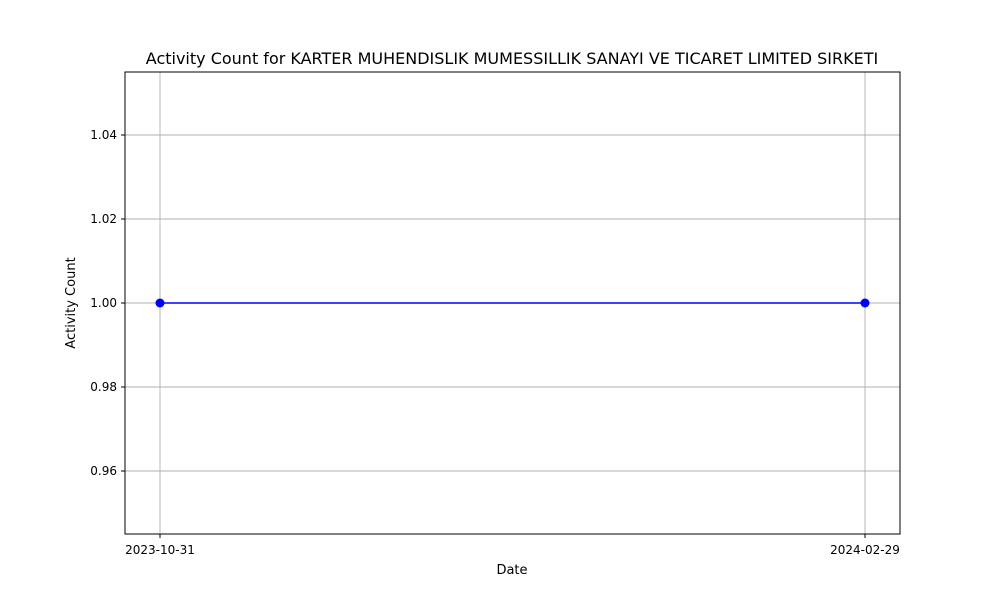  Describe the element at coordinates (103, 471) in the screenshot. I see `y-tick-label: 0.96` at that location.